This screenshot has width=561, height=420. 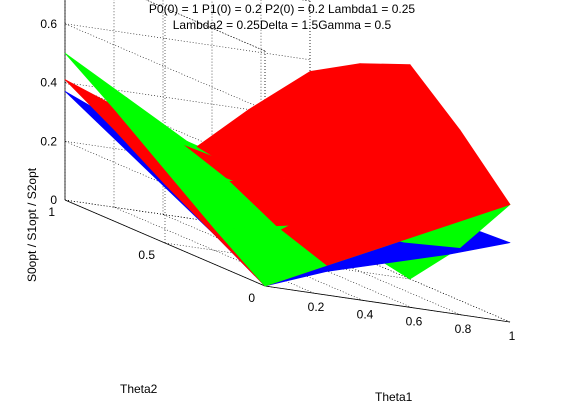 What do you see at coordinates (316, 307) in the screenshot?
I see `x-tick-label: 0.2` at bounding box center [316, 307].